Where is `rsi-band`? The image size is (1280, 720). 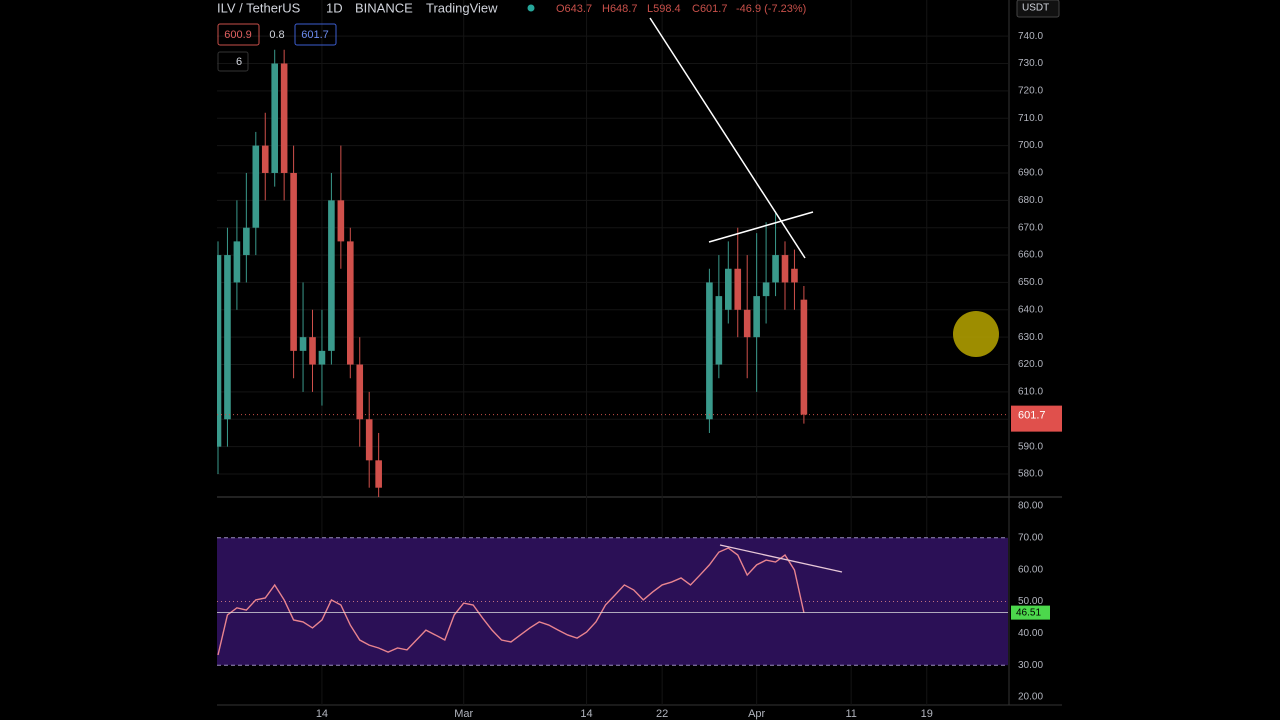
rsi-band is located at coordinates (612, 601).